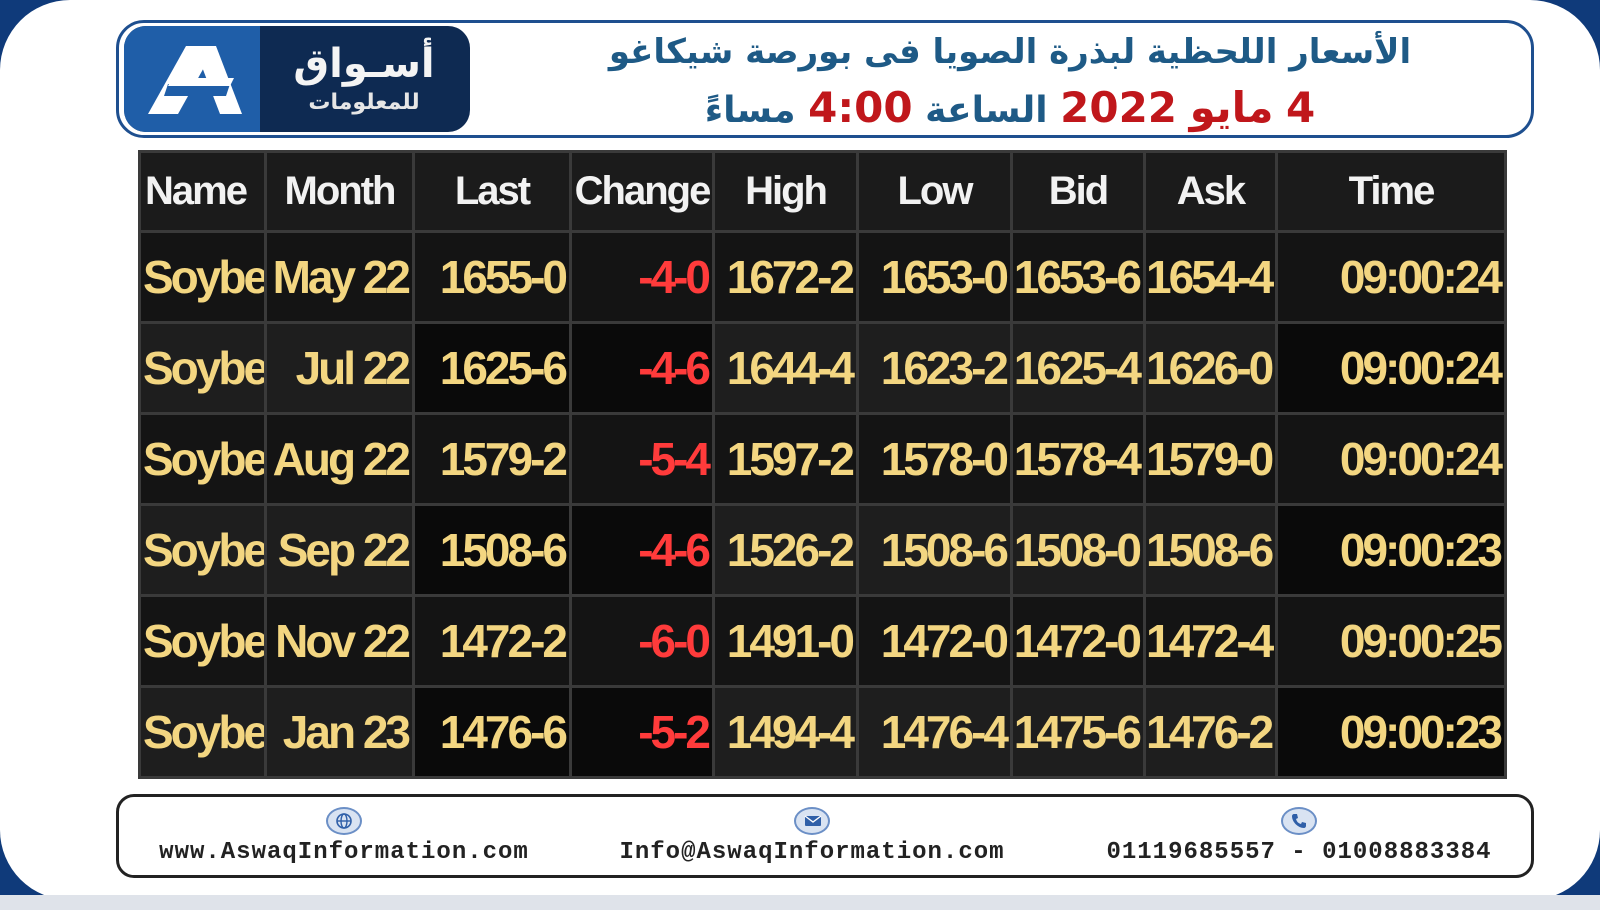 The image size is (1600, 910). I want to click on cell-ask: 1476-2, so click(1210, 732).